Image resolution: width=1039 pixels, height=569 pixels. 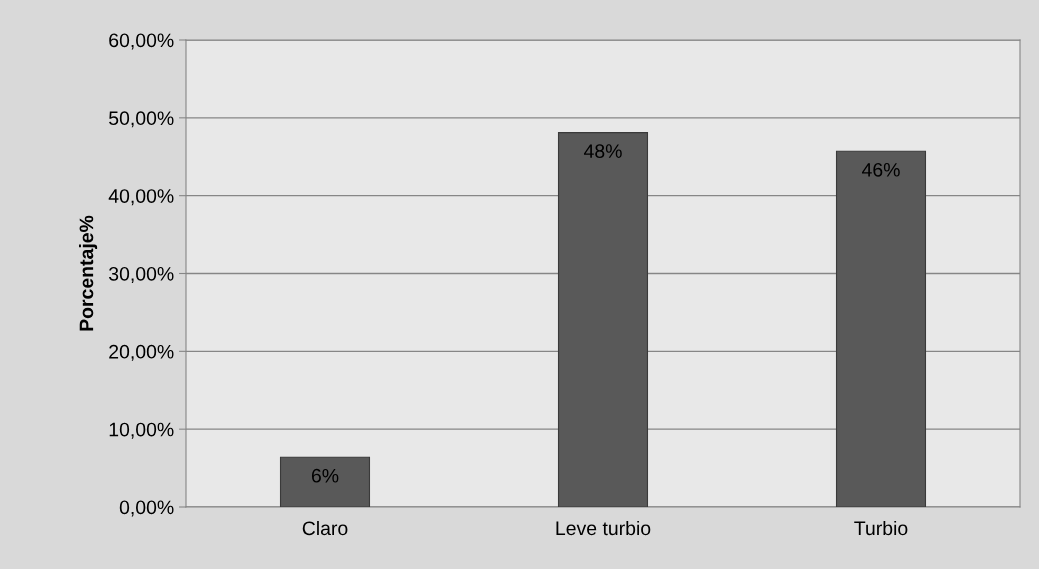 What do you see at coordinates (141, 197) in the screenshot?
I see `y-tick-label: 40,00%` at bounding box center [141, 197].